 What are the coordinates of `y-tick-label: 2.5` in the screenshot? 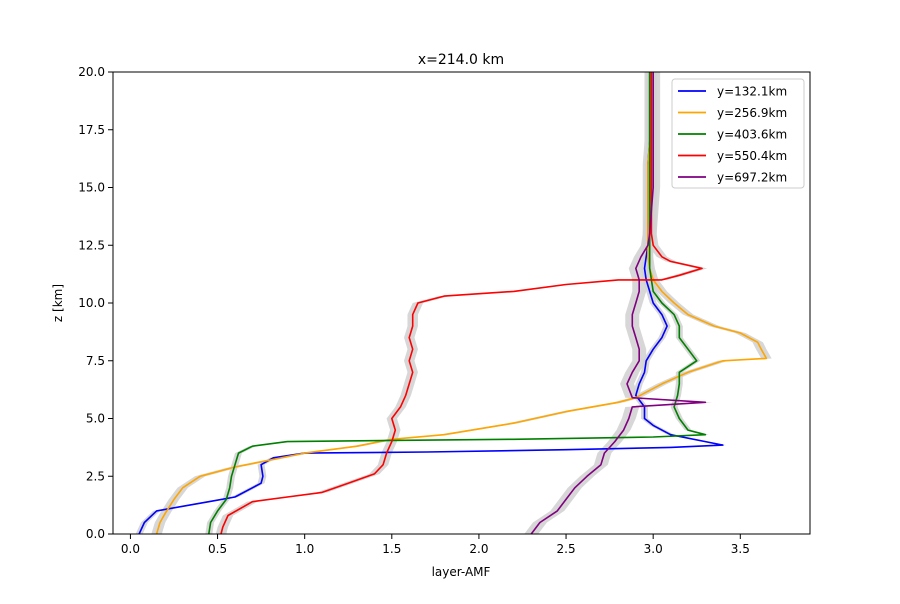 It's located at (95, 476).